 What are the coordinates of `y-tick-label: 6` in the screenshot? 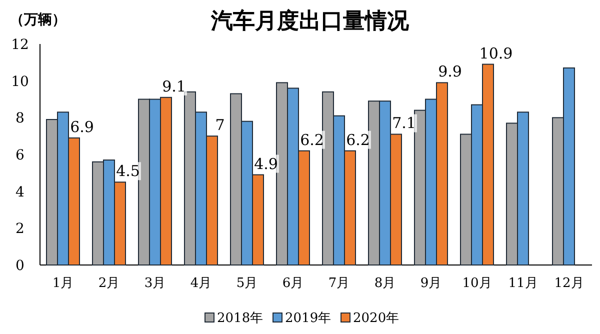 It's located at (20, 156).